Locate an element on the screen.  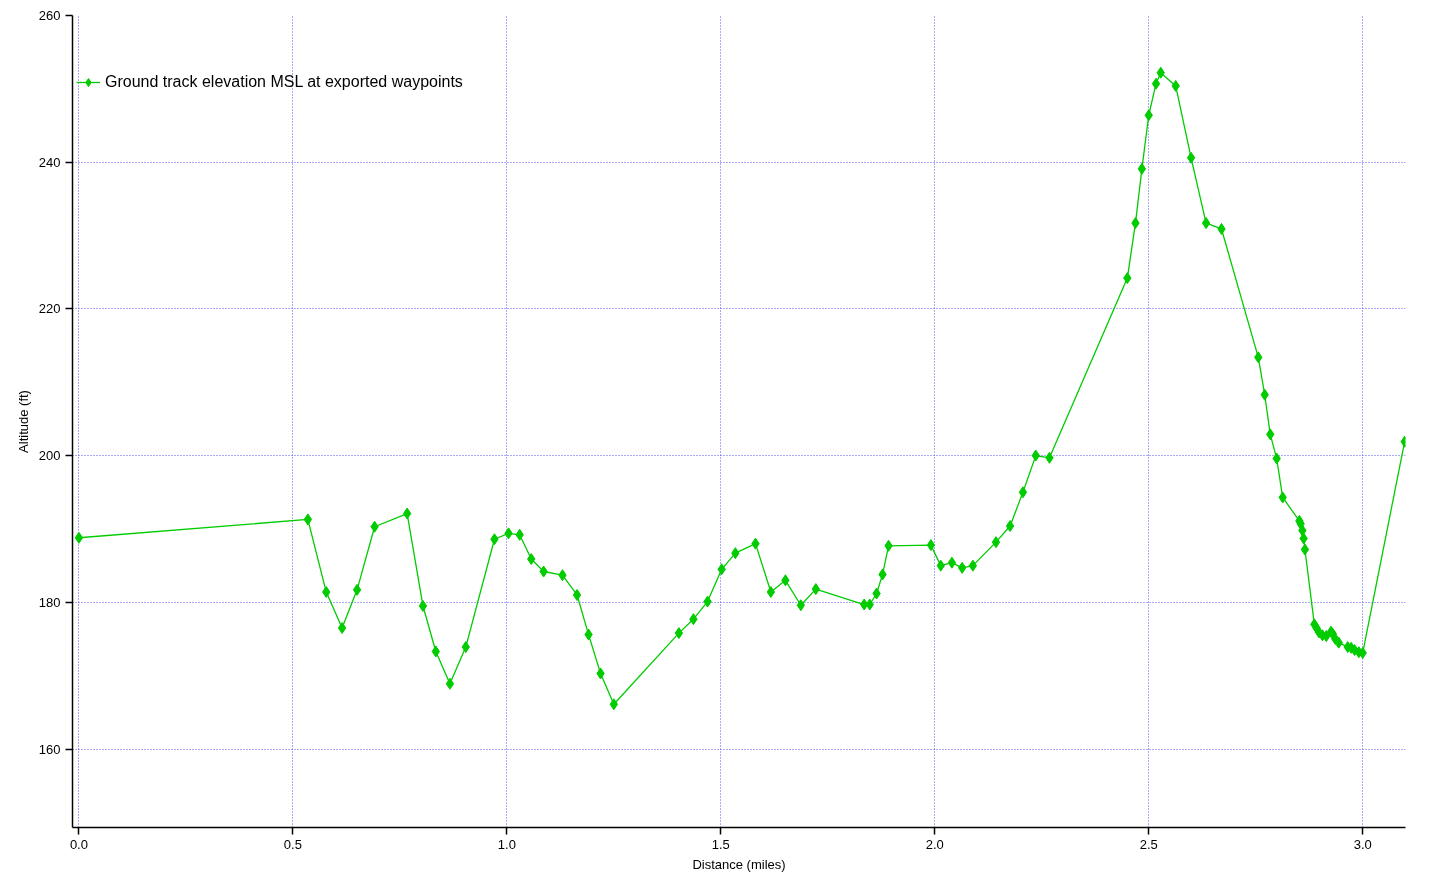
y-tick-label: 240 is located at coordinates (49, 162).